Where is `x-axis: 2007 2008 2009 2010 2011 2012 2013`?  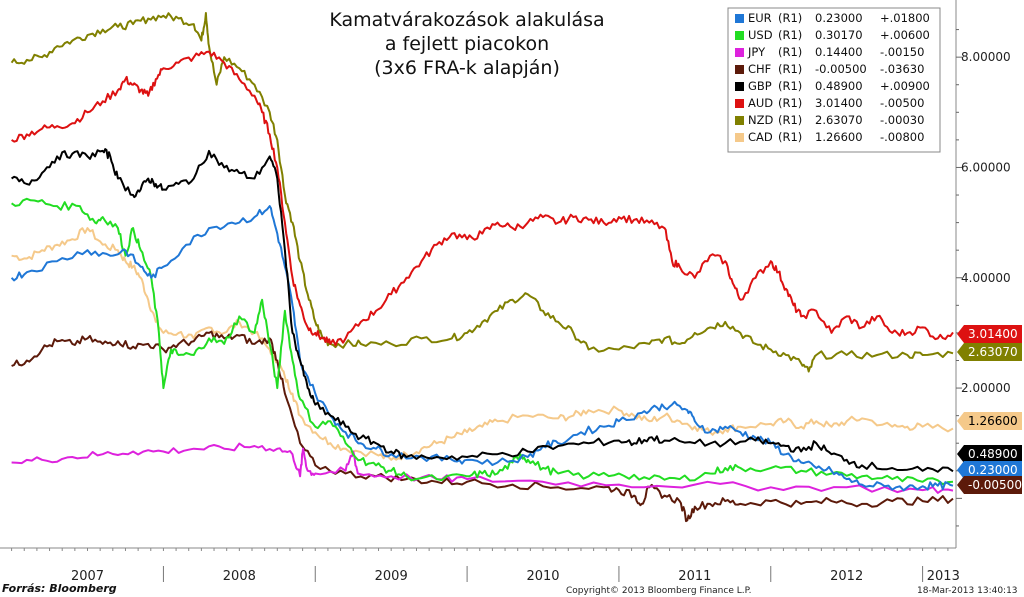
x-axis: 2007 2008 2009 2010 2011 2012 2013 is located at coordinates (485, 566).